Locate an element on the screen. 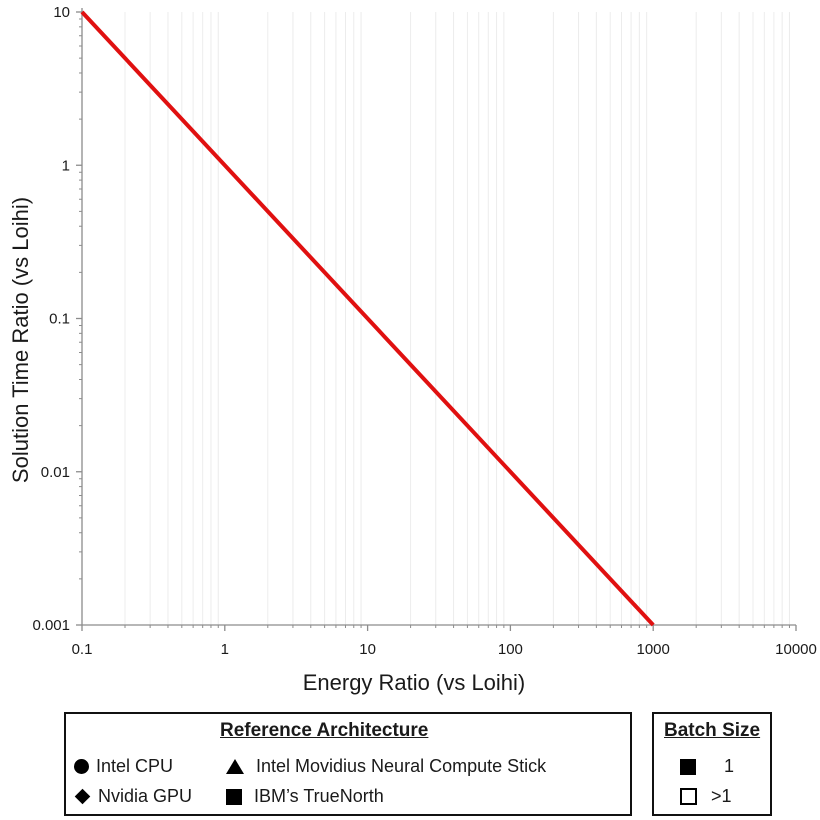 Image resolution: width=820 pixels, height=820 pixels. batch-size-legend: Batch Size 1 >1 is located at coordinates (712, 764).